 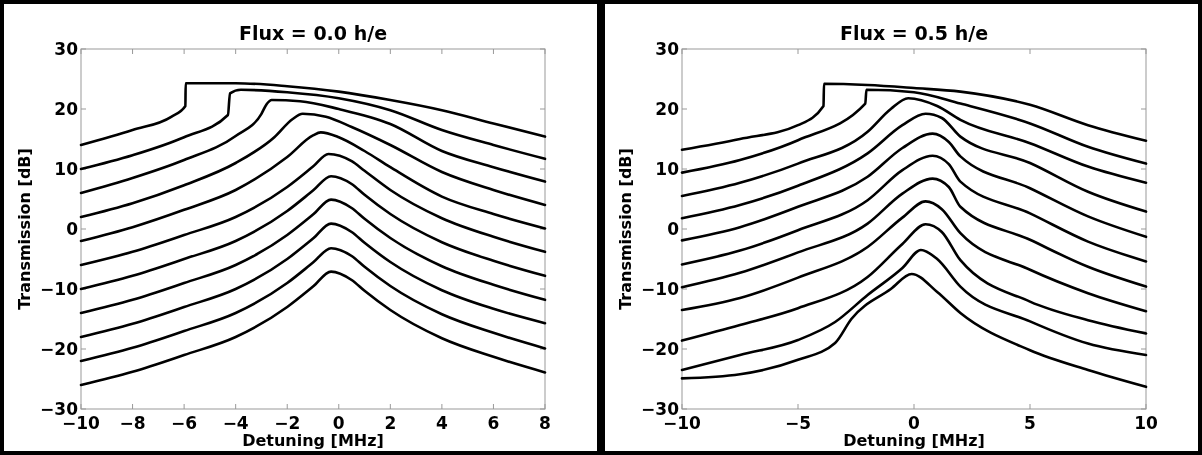 What do you see at coordinates (914, 33) in the screenshot?
I see `chart-title: Flux = 0.5 h/e` at bounding box center [914, 33].